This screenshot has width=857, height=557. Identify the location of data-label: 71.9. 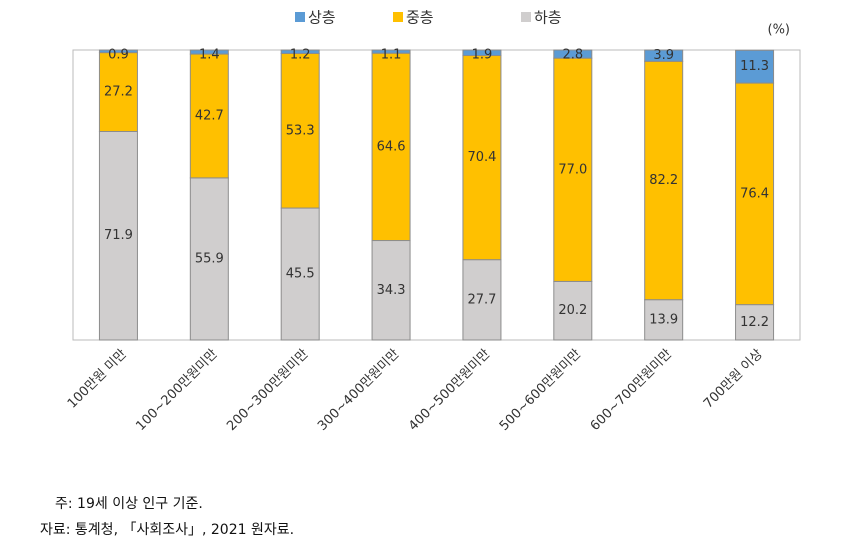
(118, 235).